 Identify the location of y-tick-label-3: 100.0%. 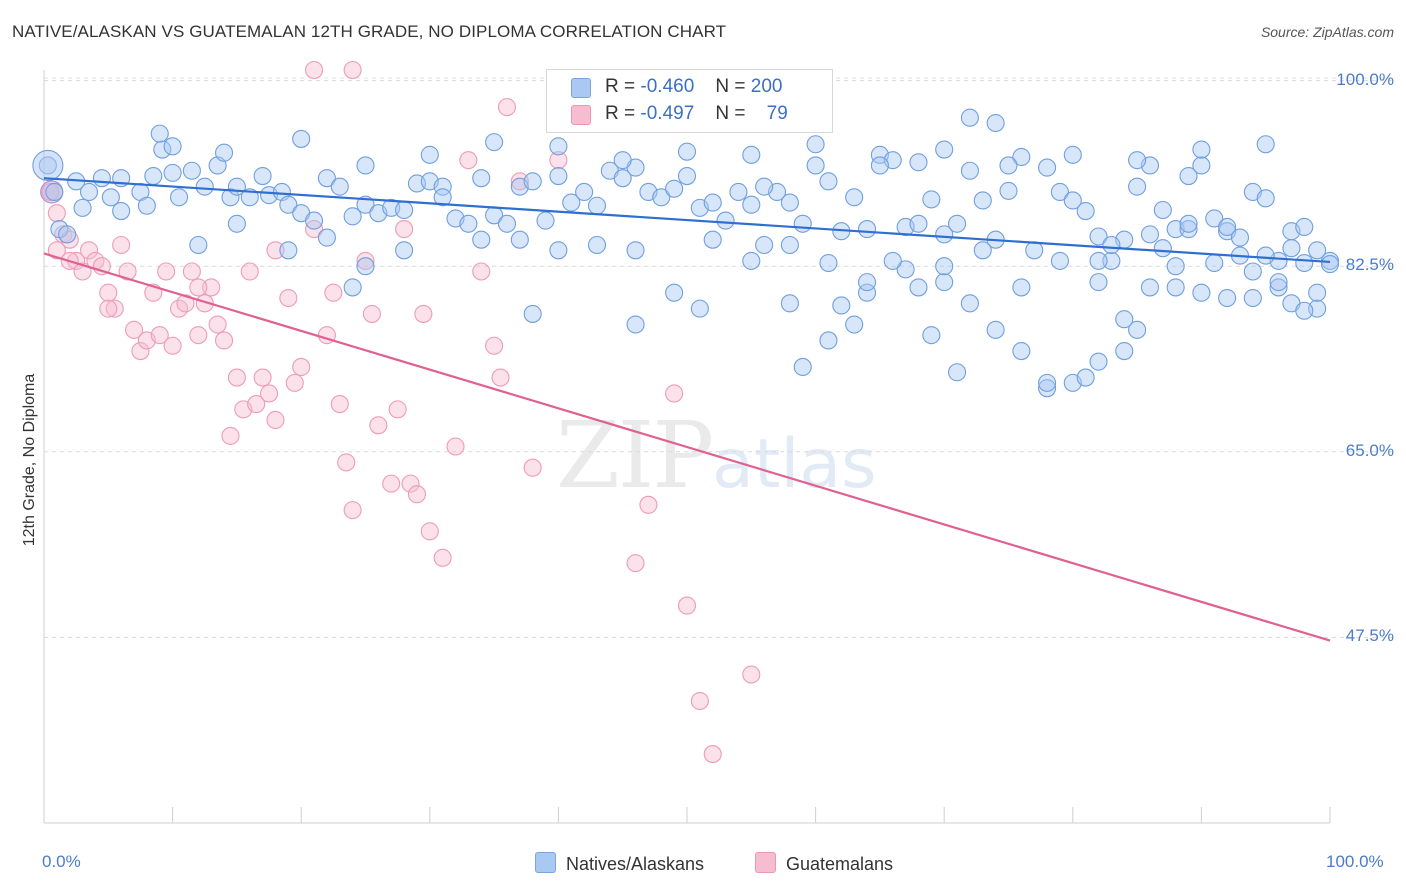
(1365, 79).